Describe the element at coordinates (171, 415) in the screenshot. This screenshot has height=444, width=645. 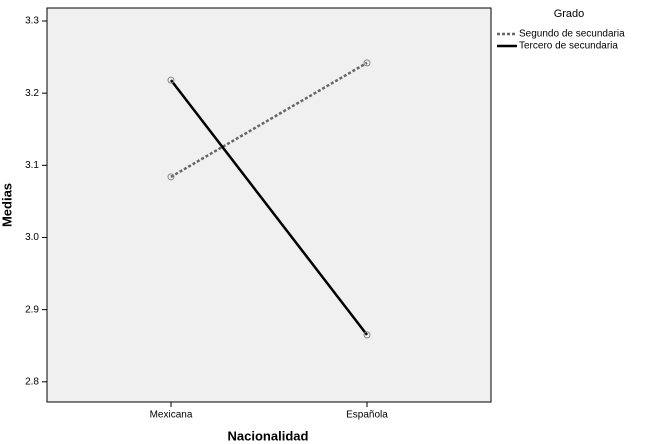
I see `x-tick-label: Mexicana` at that location.